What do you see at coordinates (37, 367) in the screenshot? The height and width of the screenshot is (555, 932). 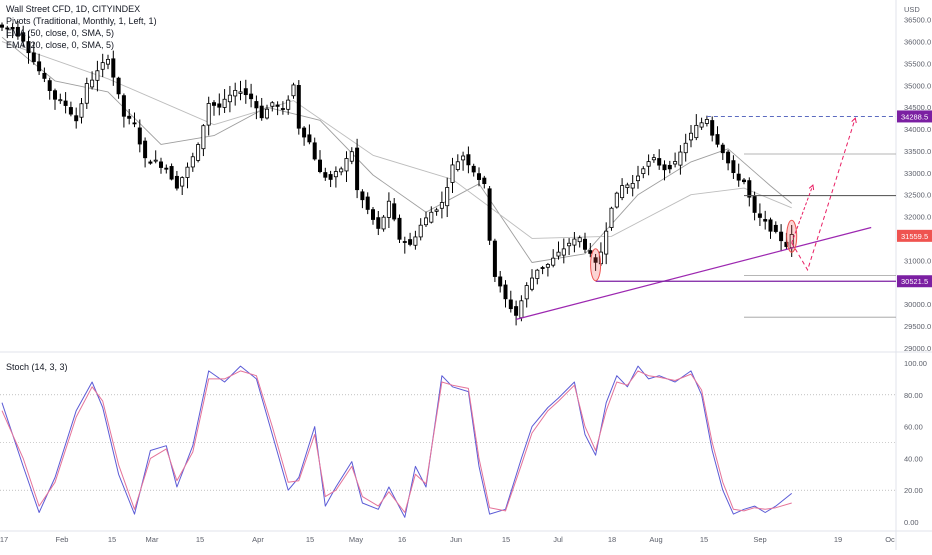 I see `stoch-title: Stoch (14, 3, 3)` at bounding box center [37, 367].